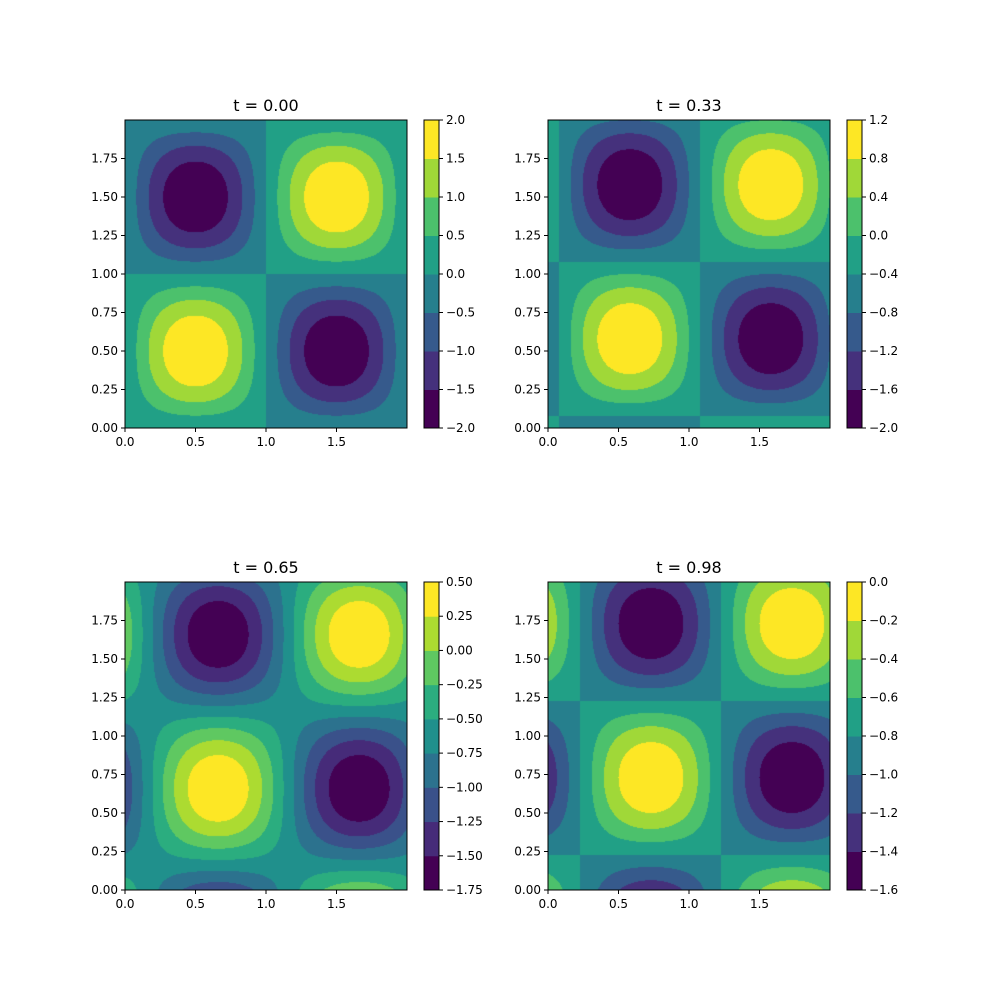  I want to click on colorbar-tick-label: 2.0, so click(455, 120).